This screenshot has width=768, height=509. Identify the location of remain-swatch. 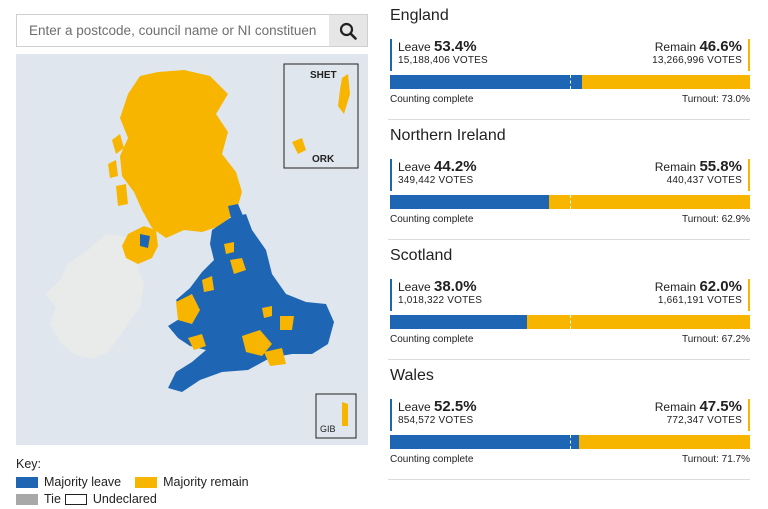
(146, 482).